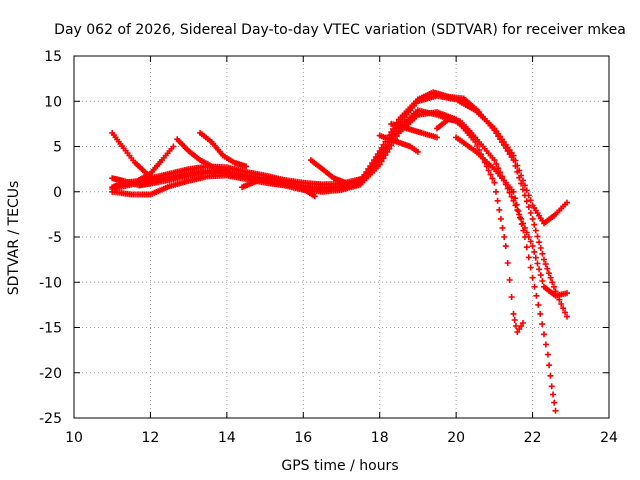  What do you see at coordinates (50, 374) in the screenshot?
I see `y-tick-label: -20` at bounding box center [50, 374].